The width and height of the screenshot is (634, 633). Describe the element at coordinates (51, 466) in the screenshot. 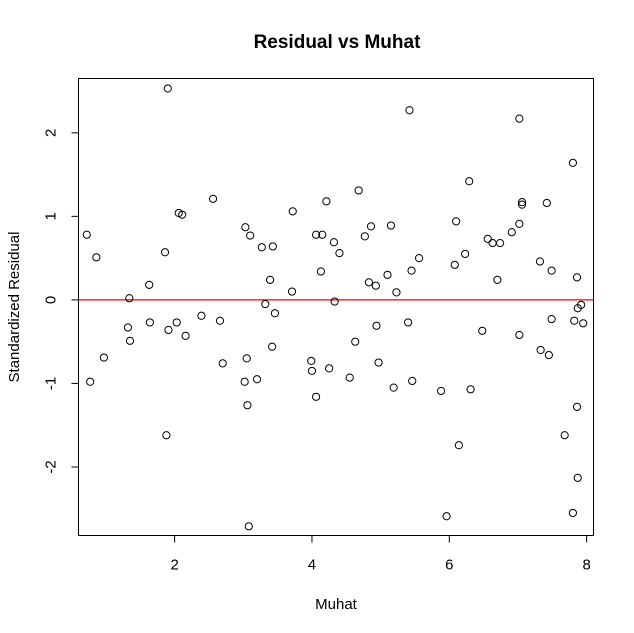

I see `y-tick-label: -2` at that location.